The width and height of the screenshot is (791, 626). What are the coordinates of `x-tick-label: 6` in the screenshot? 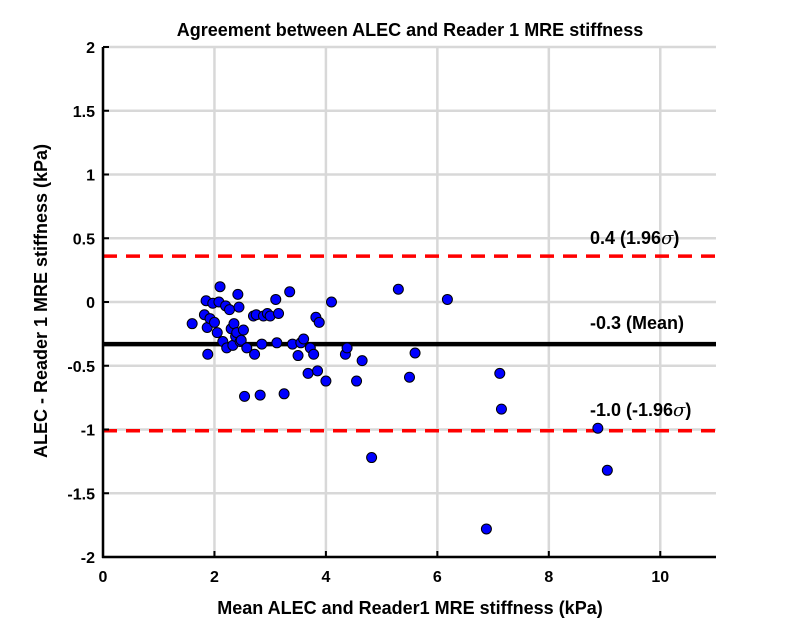 It's located at (437, 577).